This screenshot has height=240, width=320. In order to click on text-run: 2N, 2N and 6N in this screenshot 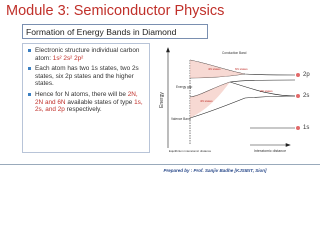, I will do `click(86, 98)`.